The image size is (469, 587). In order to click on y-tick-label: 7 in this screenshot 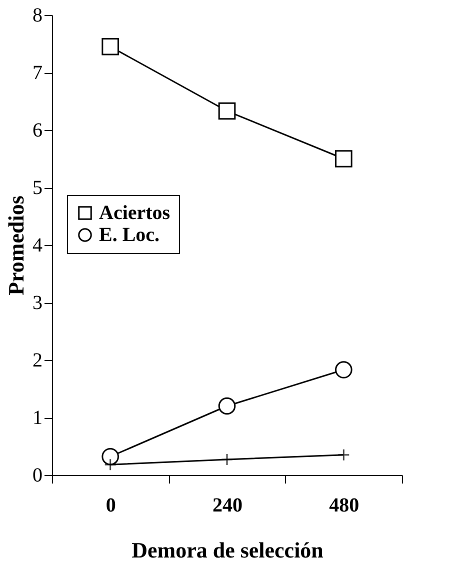, I will do `click(37, 73)`.